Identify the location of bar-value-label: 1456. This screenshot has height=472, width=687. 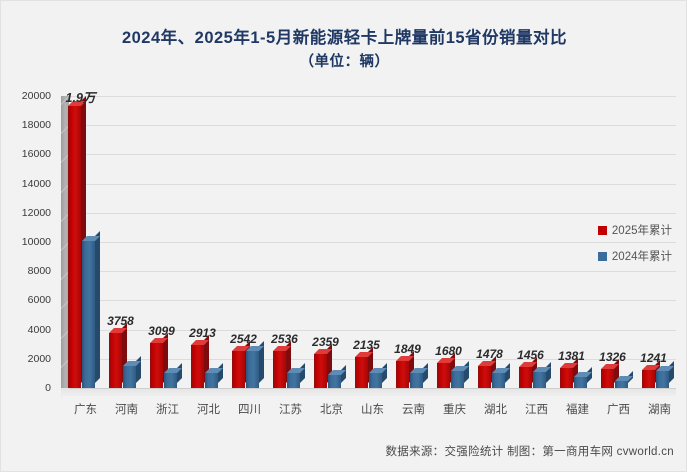
(530, 354).